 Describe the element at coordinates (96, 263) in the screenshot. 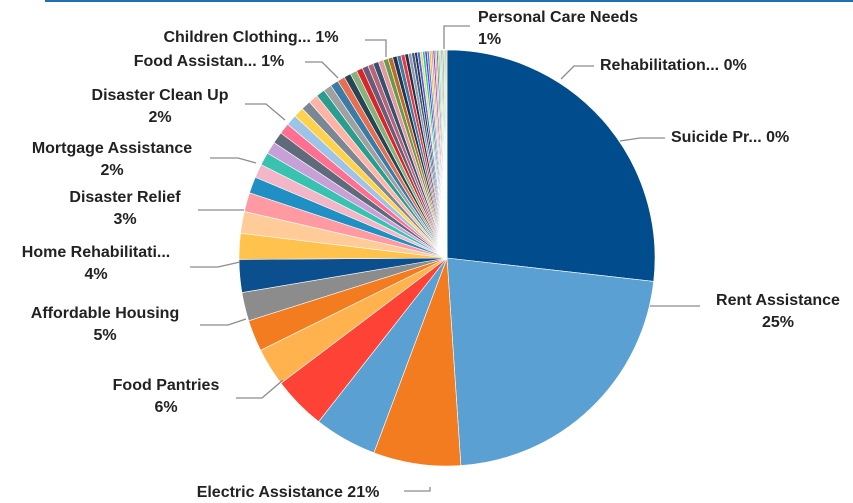

I see `slice-label-home-rehabilitation: Home Rehabilitati... 4%` at that location.